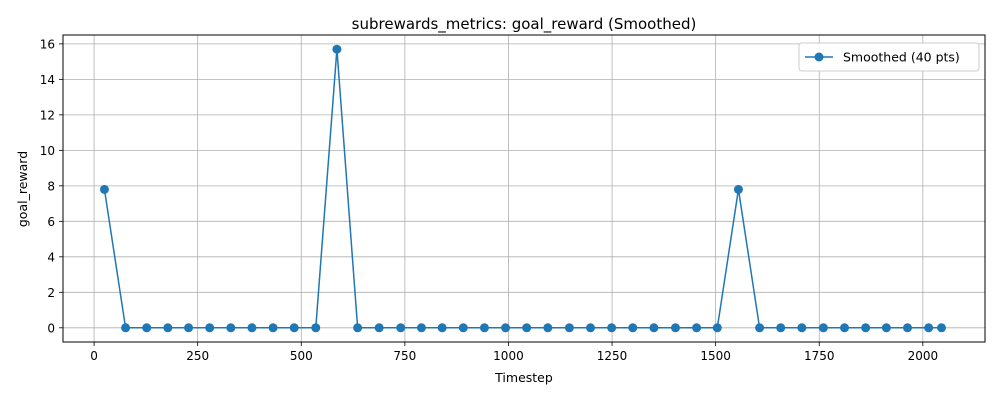 This screenshot has width=1000, height=400. I want to click on legend-marker, so click(819, 57).